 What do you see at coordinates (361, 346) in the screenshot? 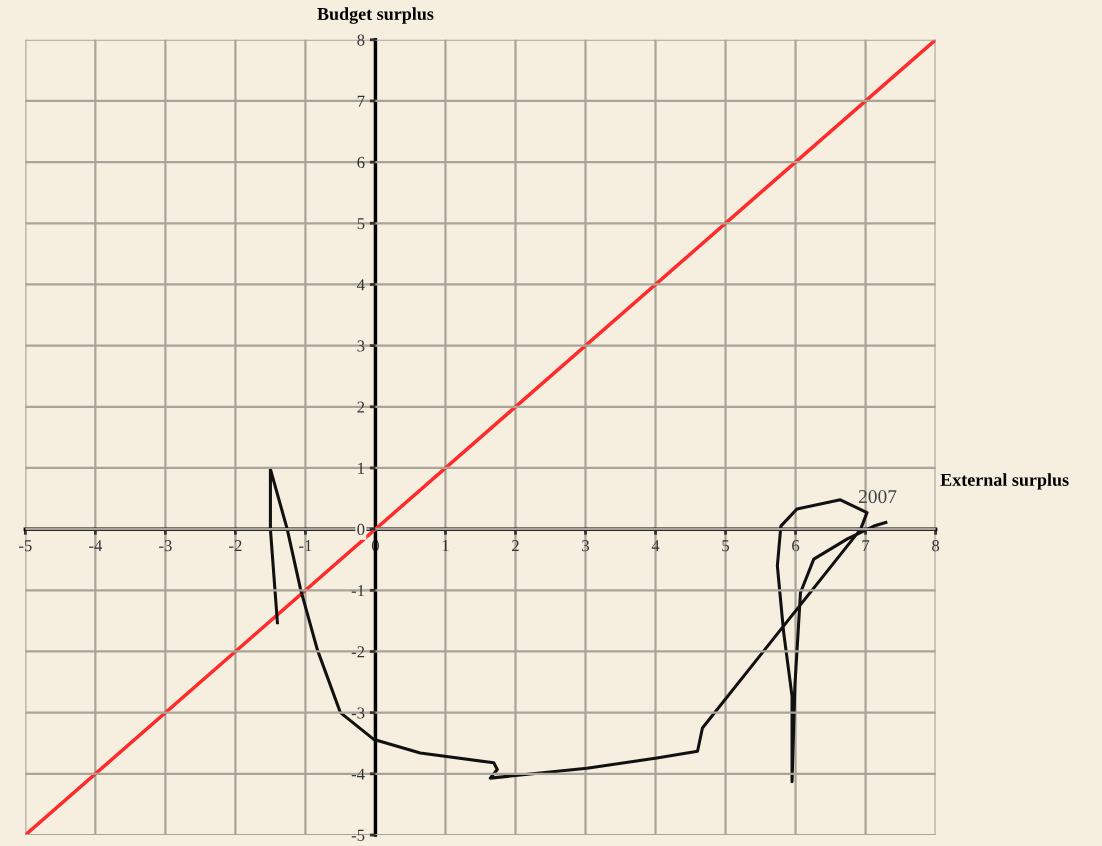
I see `y-tick-label: 3` at bounding box center [361, 346].